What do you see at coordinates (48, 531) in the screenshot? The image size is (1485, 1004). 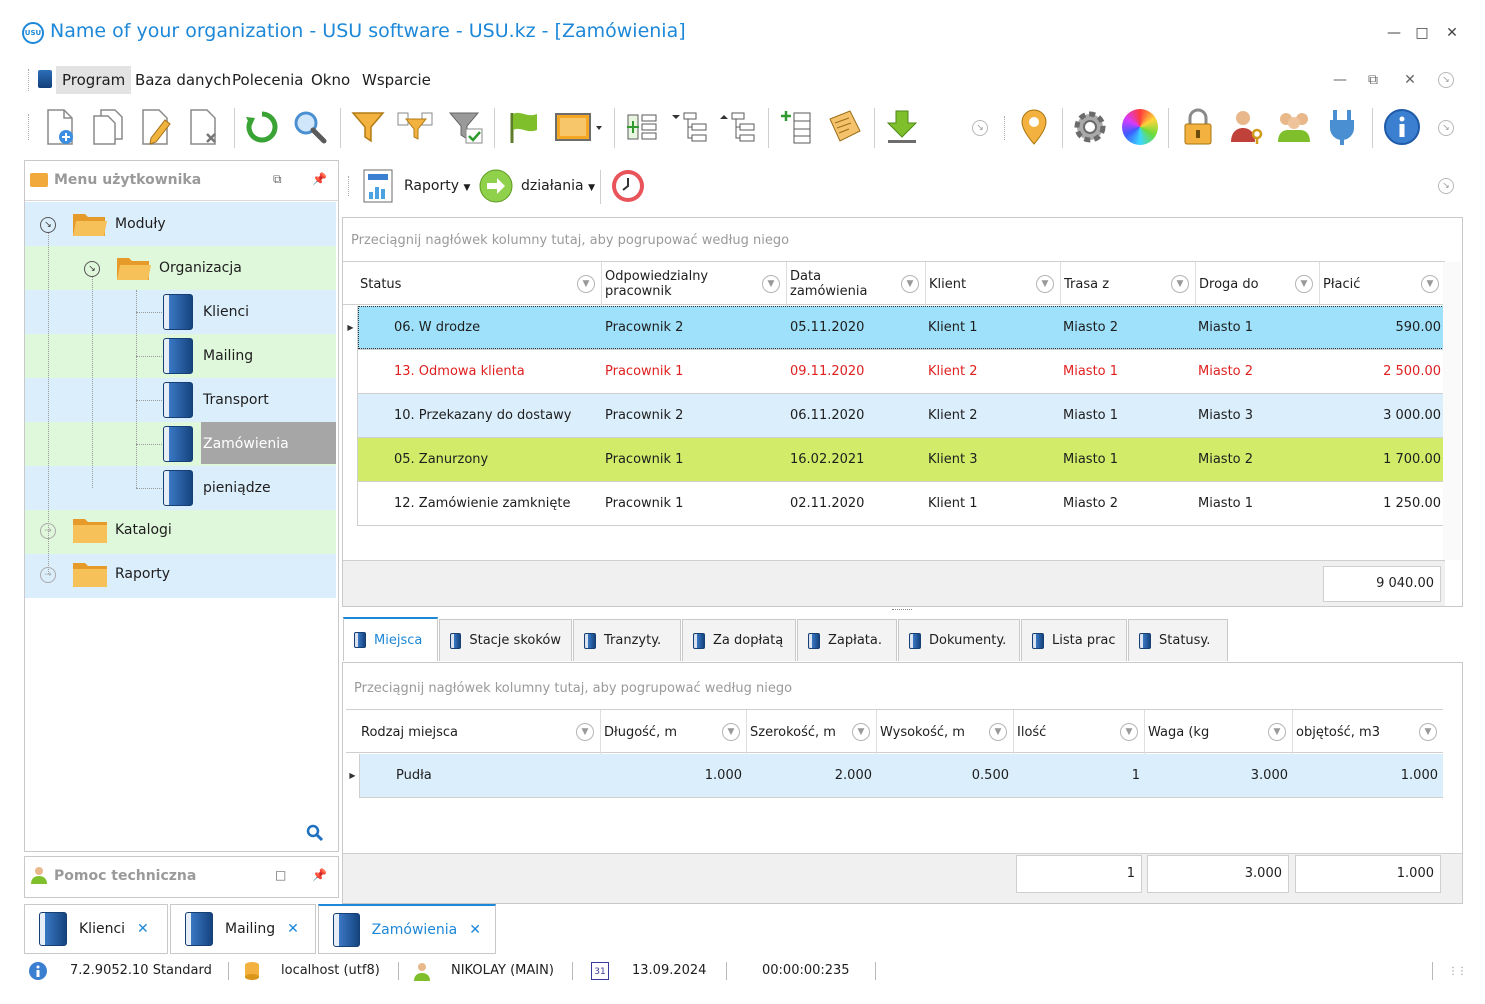 I see `expand-katalogi-icon: →` at bounding box center [48, 531].